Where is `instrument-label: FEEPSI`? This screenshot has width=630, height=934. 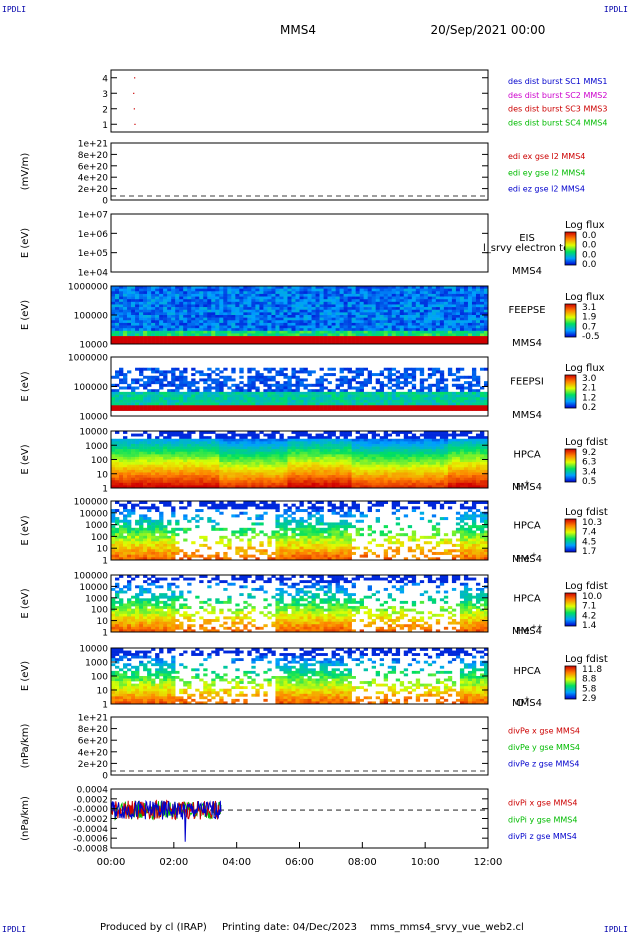 instrument-label: FEEPSI is located at coordinates (527, 382).